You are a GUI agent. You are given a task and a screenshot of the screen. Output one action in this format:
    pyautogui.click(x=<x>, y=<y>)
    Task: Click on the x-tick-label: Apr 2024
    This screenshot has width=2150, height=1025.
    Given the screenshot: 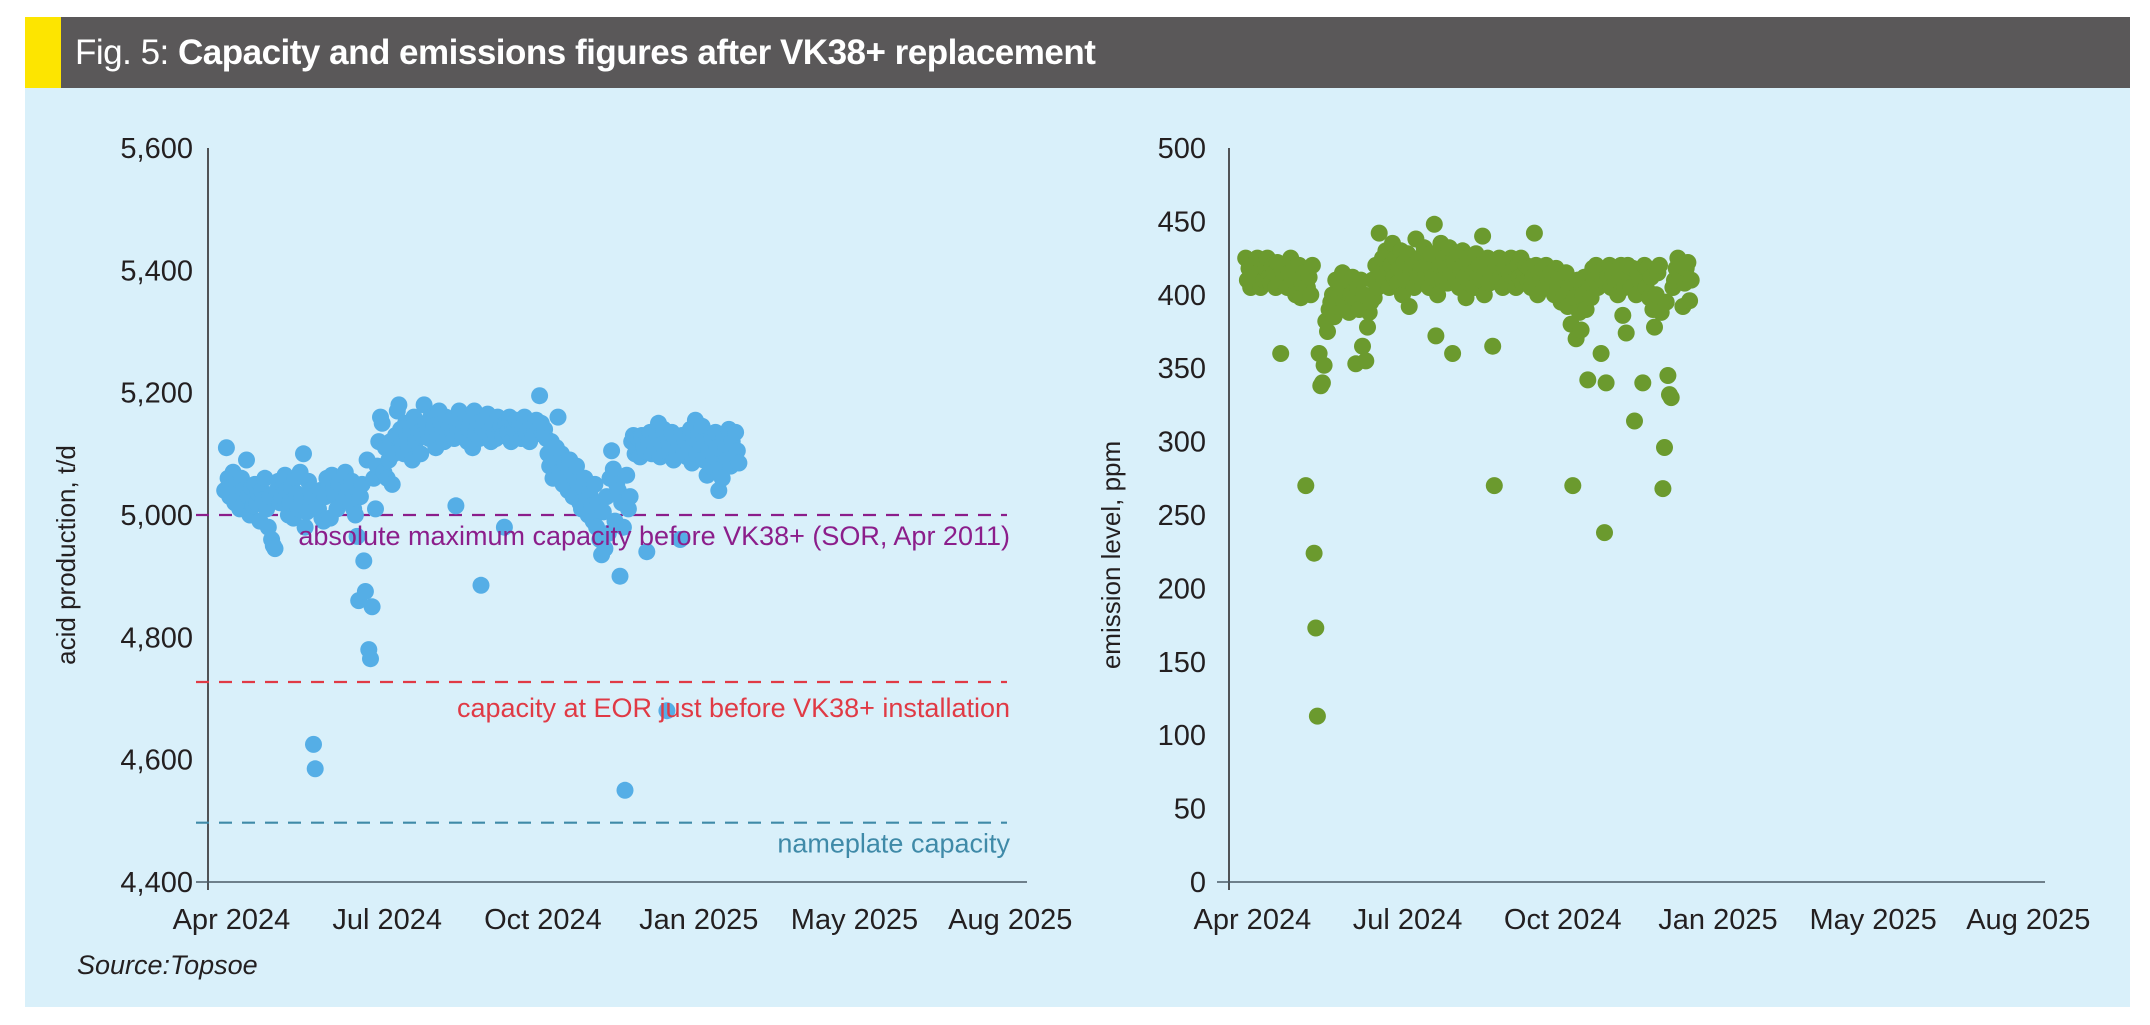 What is the action you would take?
    pyautogui.click(x=1253, y=920)
    